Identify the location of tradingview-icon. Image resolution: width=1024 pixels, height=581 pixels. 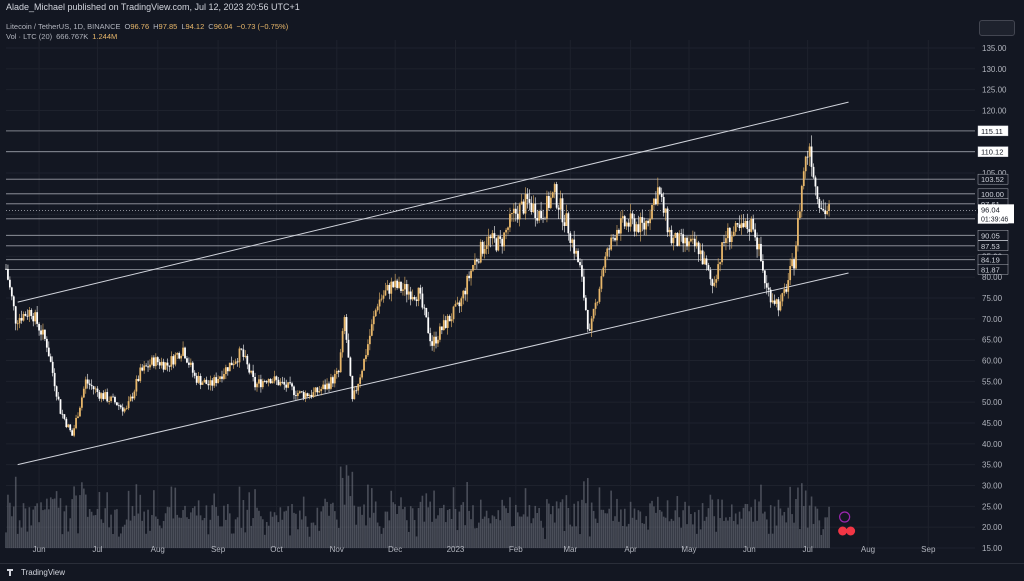
(12, 572).